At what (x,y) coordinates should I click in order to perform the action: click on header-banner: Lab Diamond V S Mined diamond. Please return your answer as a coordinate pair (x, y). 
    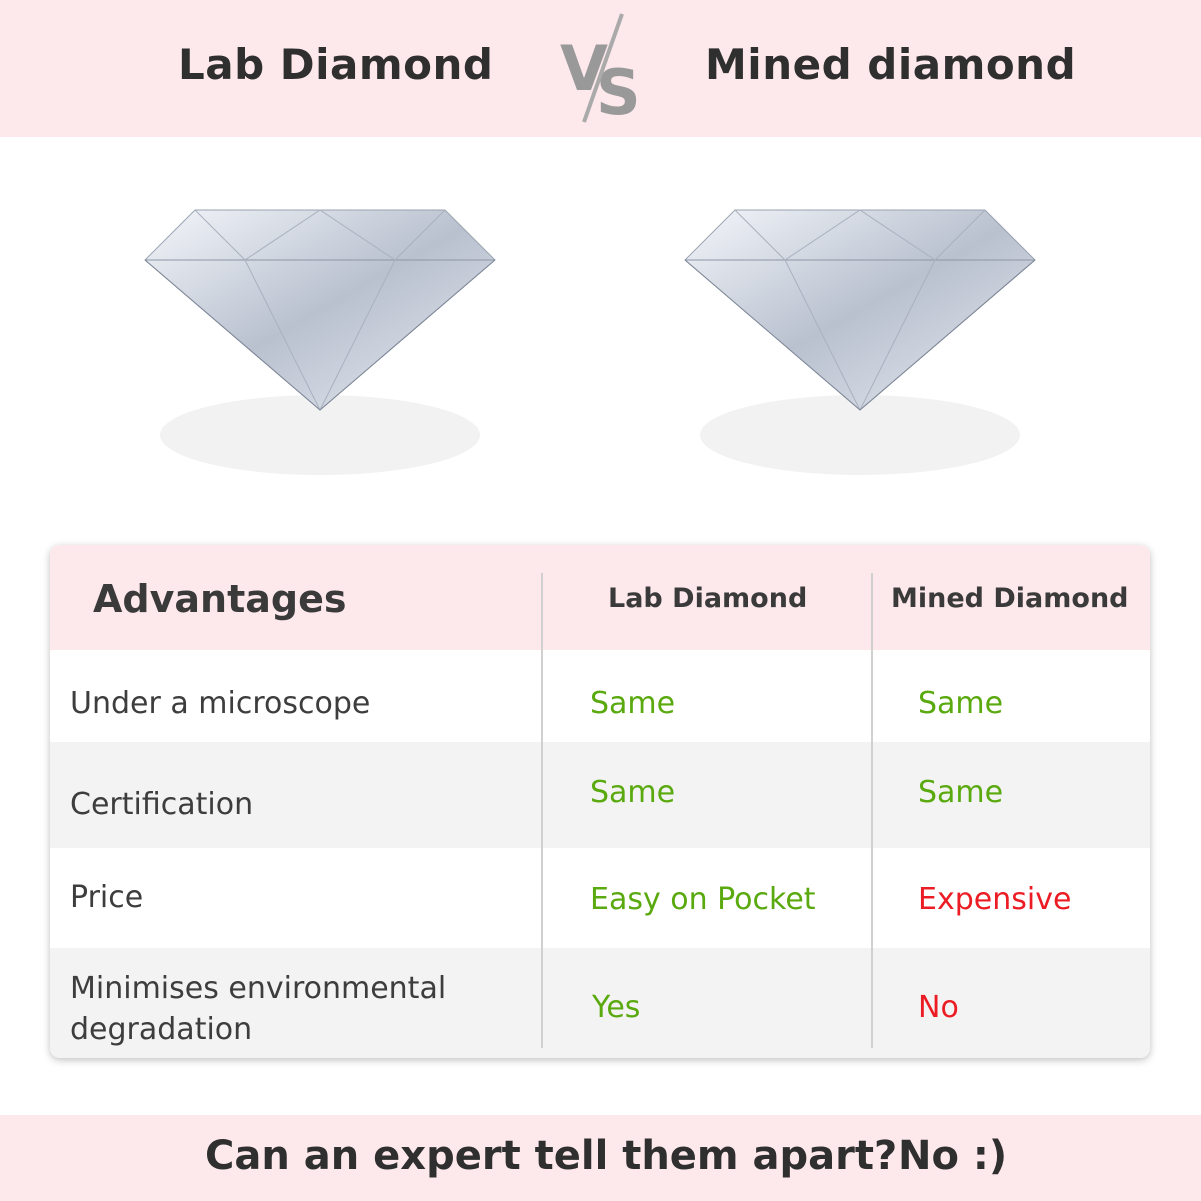
    Looking at the image, I should click on (600, 68).